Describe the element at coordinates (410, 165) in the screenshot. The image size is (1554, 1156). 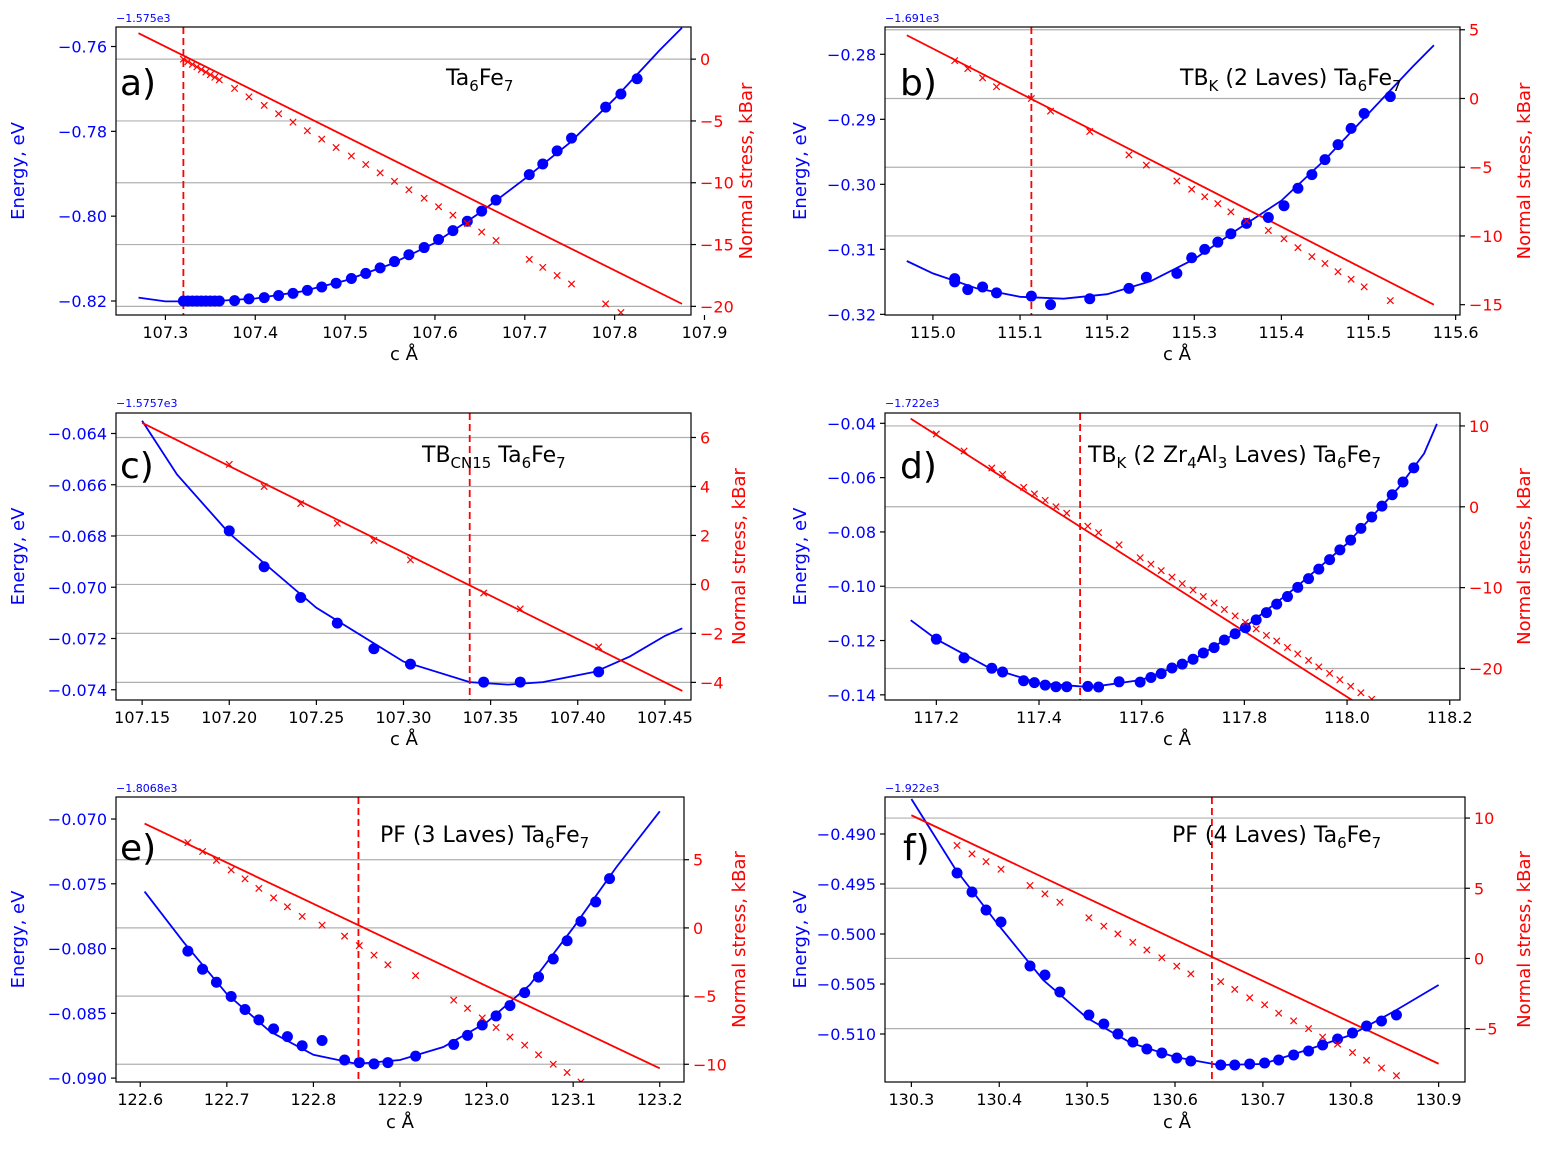
I see `energy-fit-line` at that location.